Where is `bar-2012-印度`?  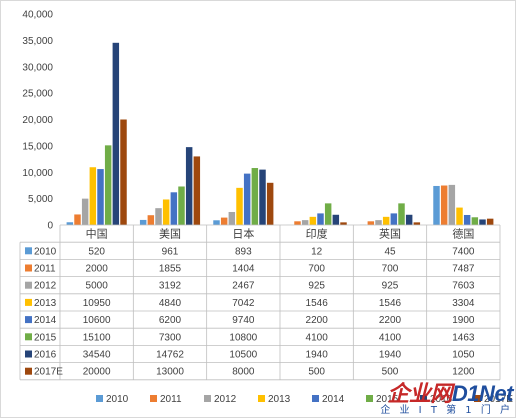
bar-2012-印度 is located at coordinates (305, 222).